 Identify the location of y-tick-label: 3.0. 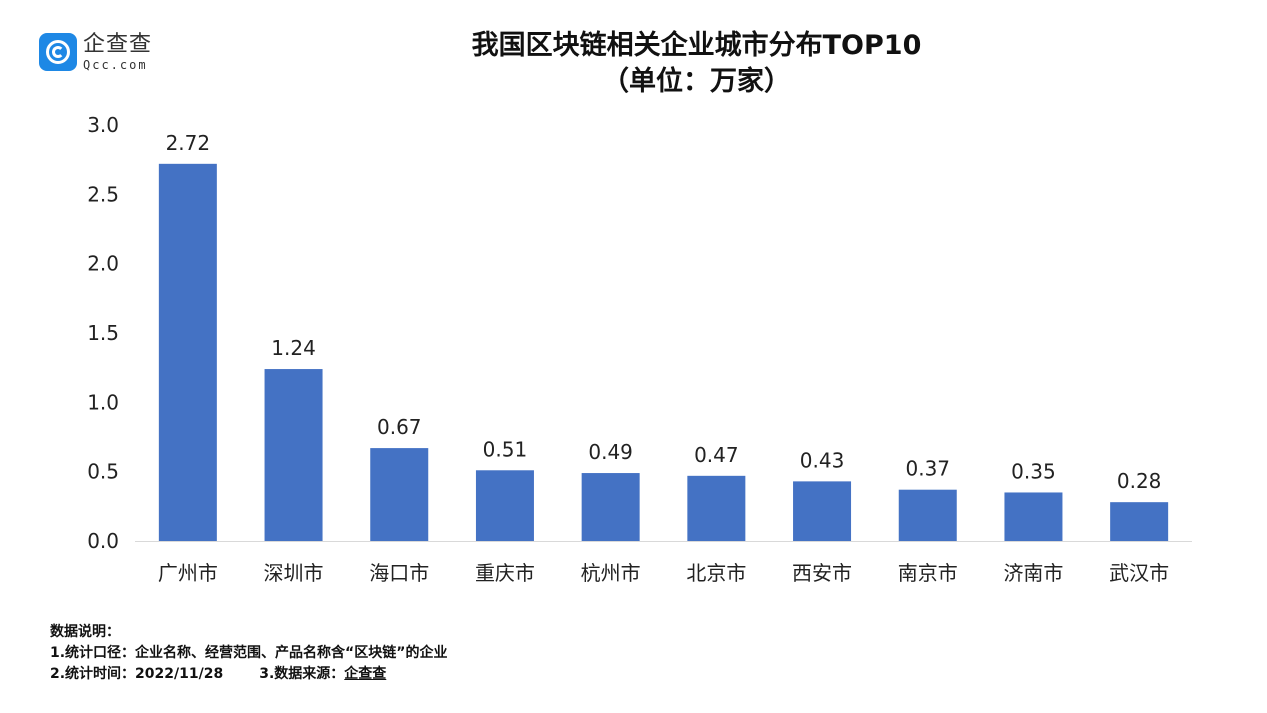
(103, 125).